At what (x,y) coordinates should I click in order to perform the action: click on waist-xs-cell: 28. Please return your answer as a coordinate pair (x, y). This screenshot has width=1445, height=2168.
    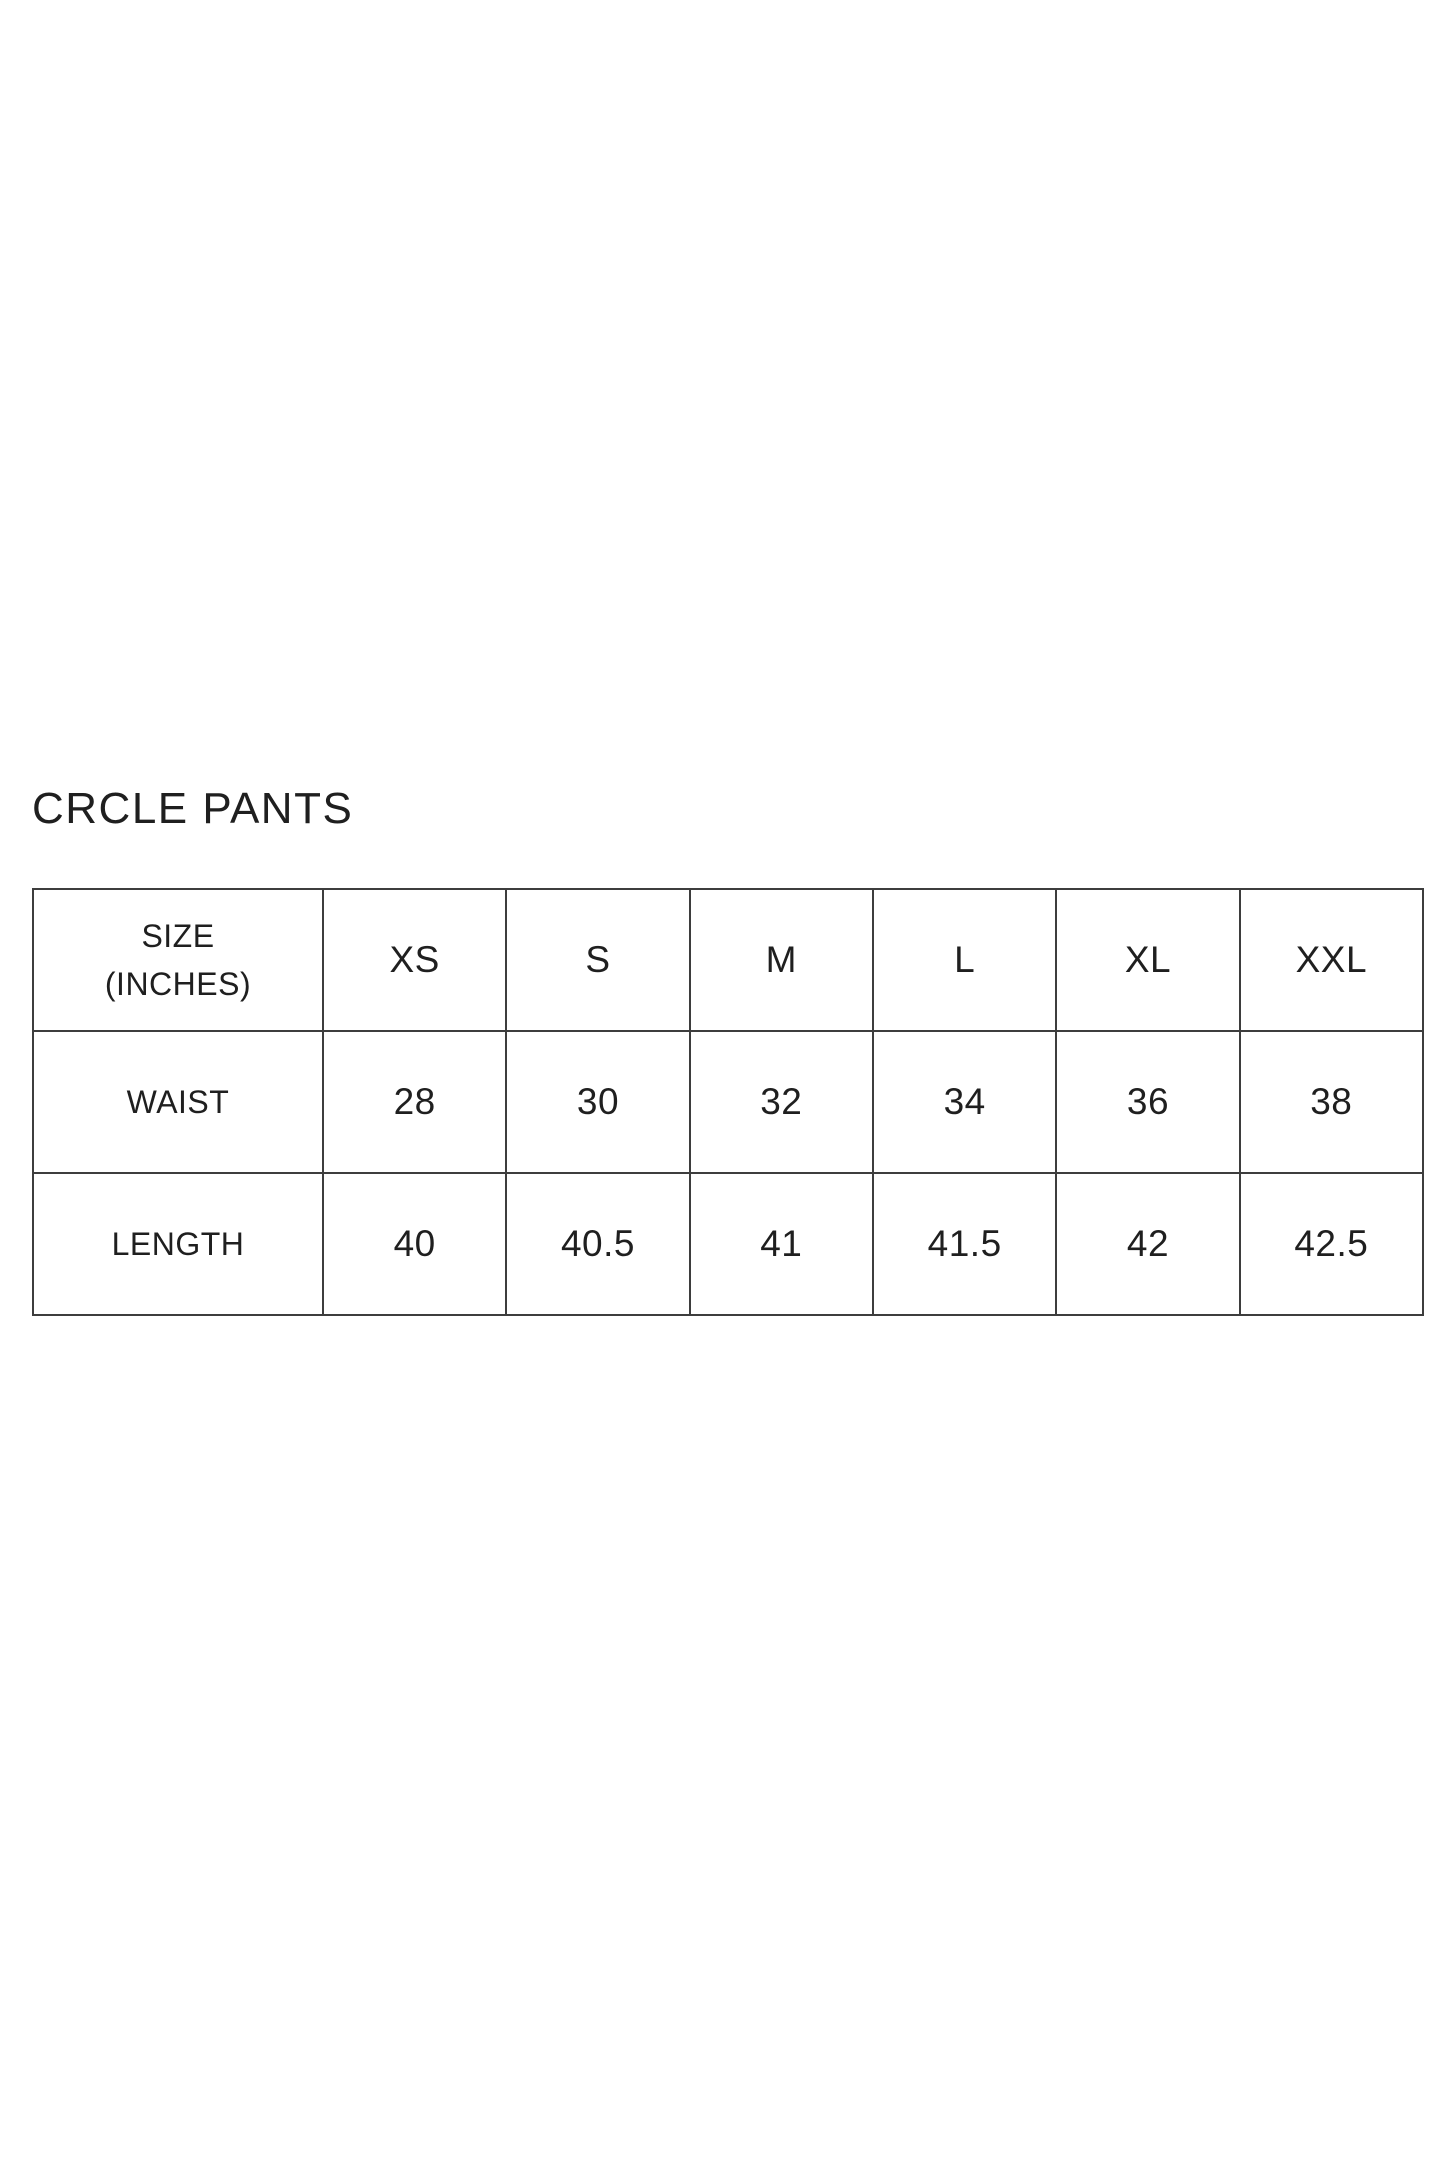
    Looking at the image, I should click on (414, 1102).